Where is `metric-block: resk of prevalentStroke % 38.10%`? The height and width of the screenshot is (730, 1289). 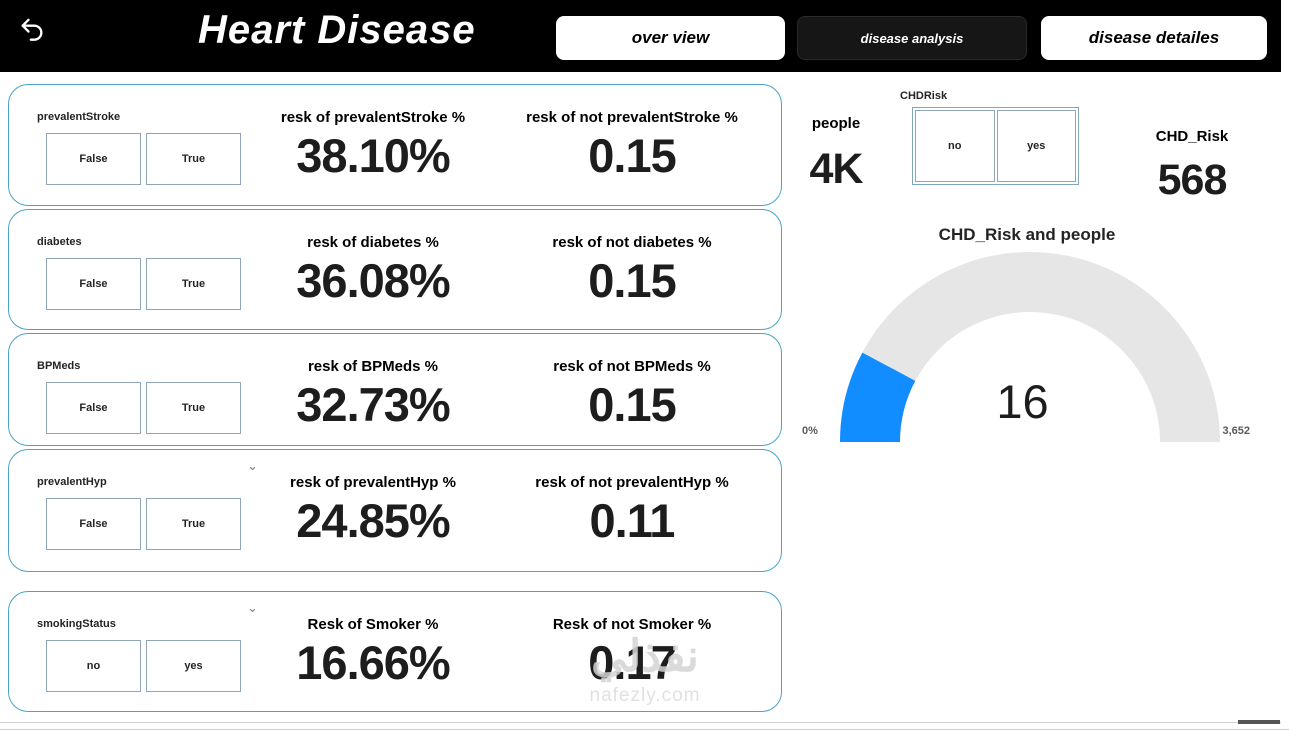
metric-block: resk of prevalentStroke % 38.10% is located at coordinates (373, 145).